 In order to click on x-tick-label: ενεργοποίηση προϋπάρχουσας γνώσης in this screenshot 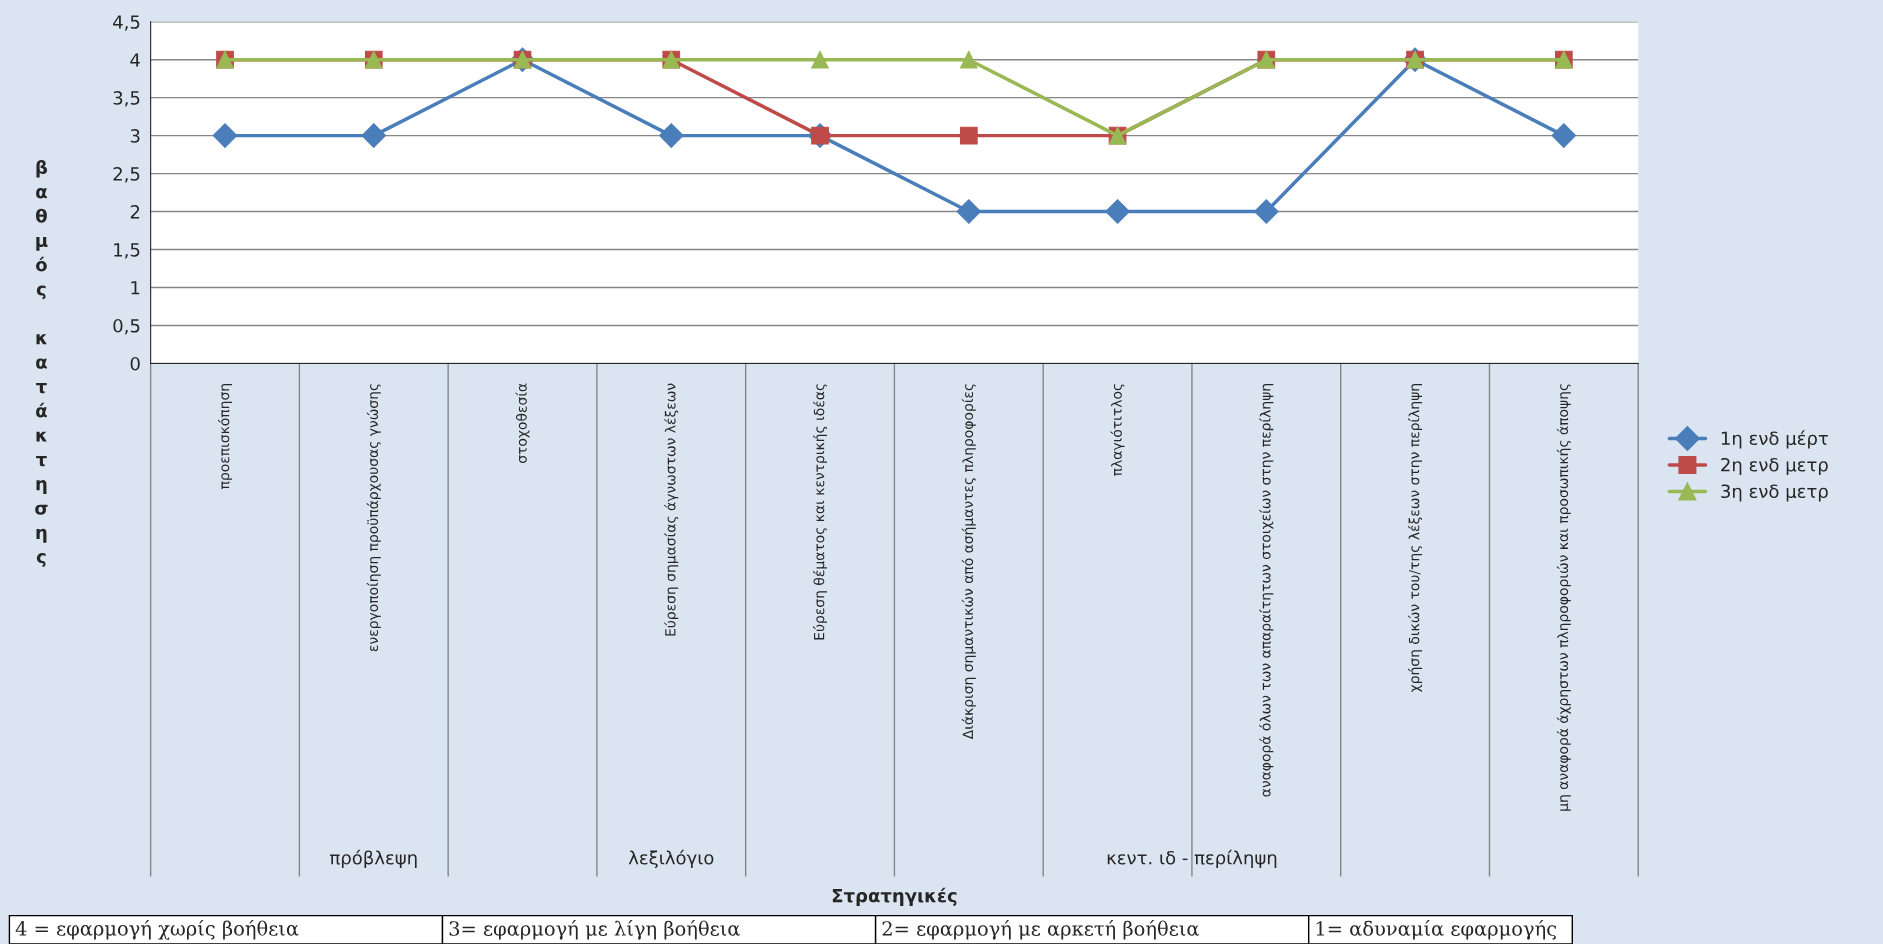, I will do `click(373, 518)`.